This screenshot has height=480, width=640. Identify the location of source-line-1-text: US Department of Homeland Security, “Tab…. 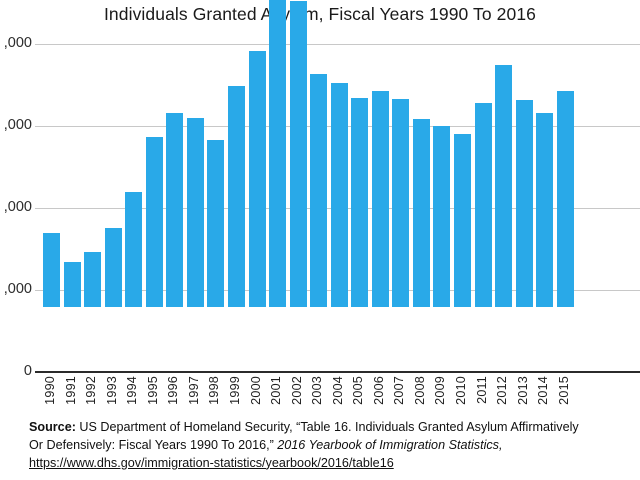
(327, 427).